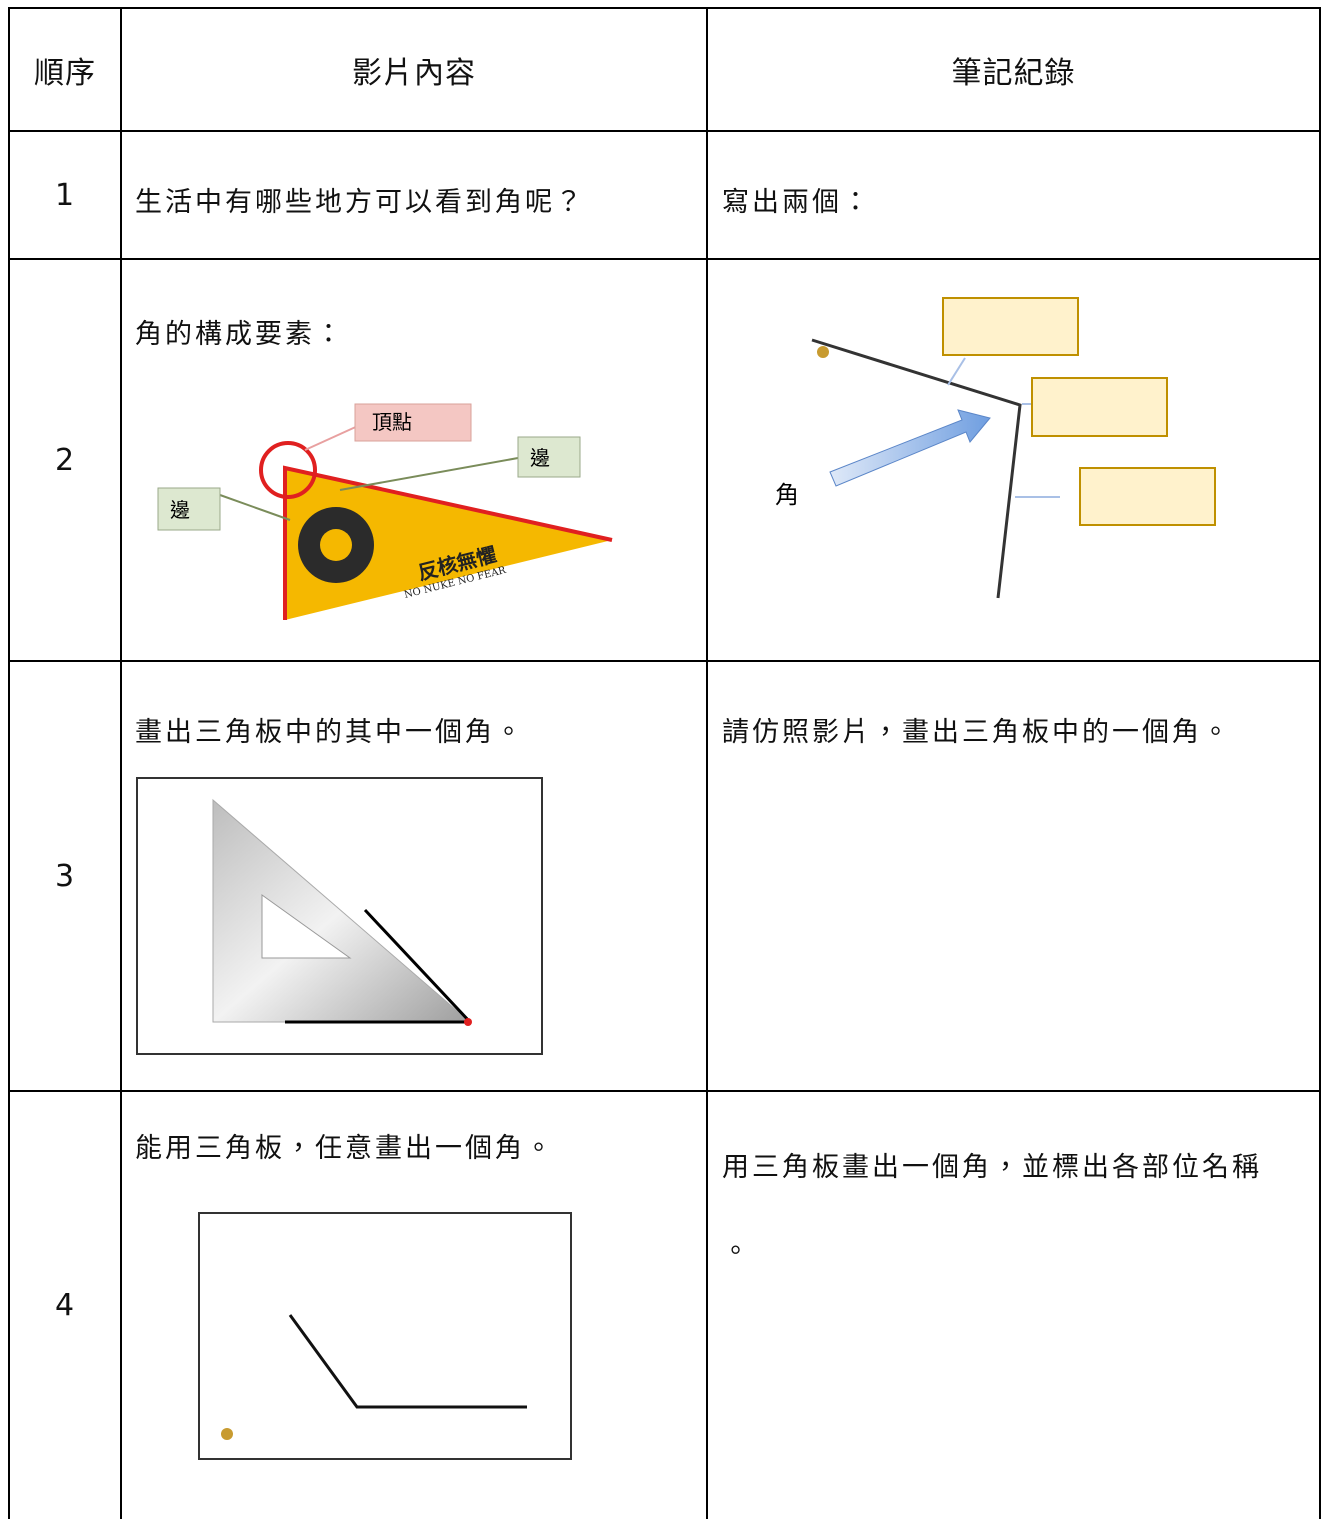 Image resolution: width=1328 pixels, height=1519 pixels. I want to click on order-cell: 1, so click(65, 195).